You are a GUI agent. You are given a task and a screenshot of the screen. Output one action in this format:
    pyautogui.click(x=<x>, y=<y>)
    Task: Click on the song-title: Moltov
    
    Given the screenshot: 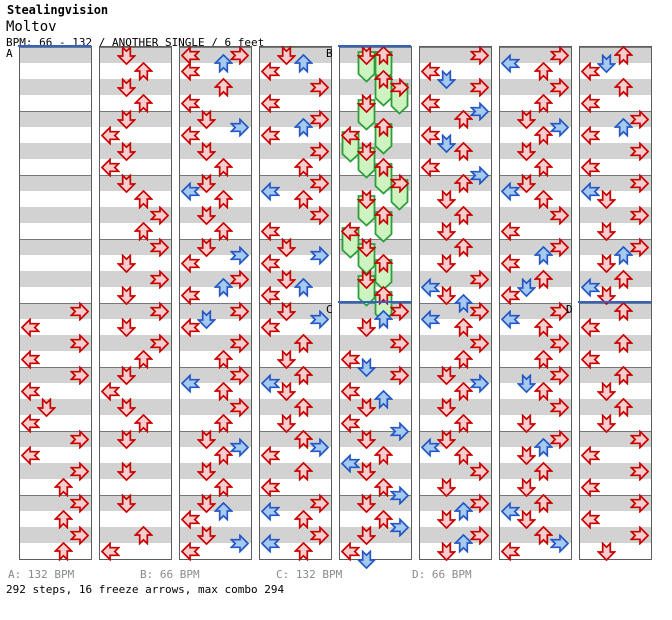 What is the action you would take?
    pyautogui.click(x=31, y=27)
    